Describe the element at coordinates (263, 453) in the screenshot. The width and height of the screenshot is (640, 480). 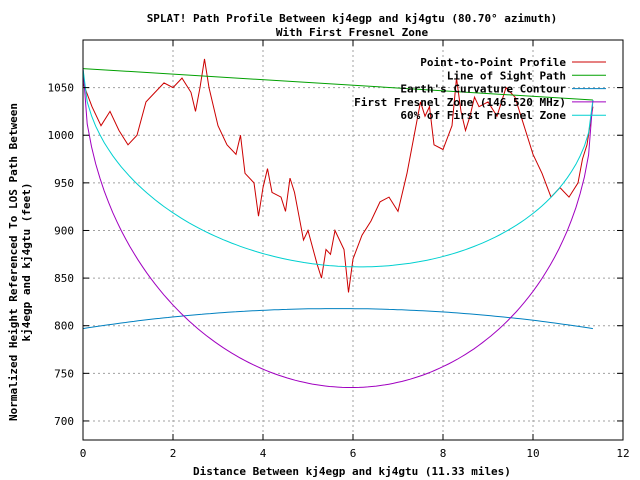
I see `x-tick-label: 4` at that location.